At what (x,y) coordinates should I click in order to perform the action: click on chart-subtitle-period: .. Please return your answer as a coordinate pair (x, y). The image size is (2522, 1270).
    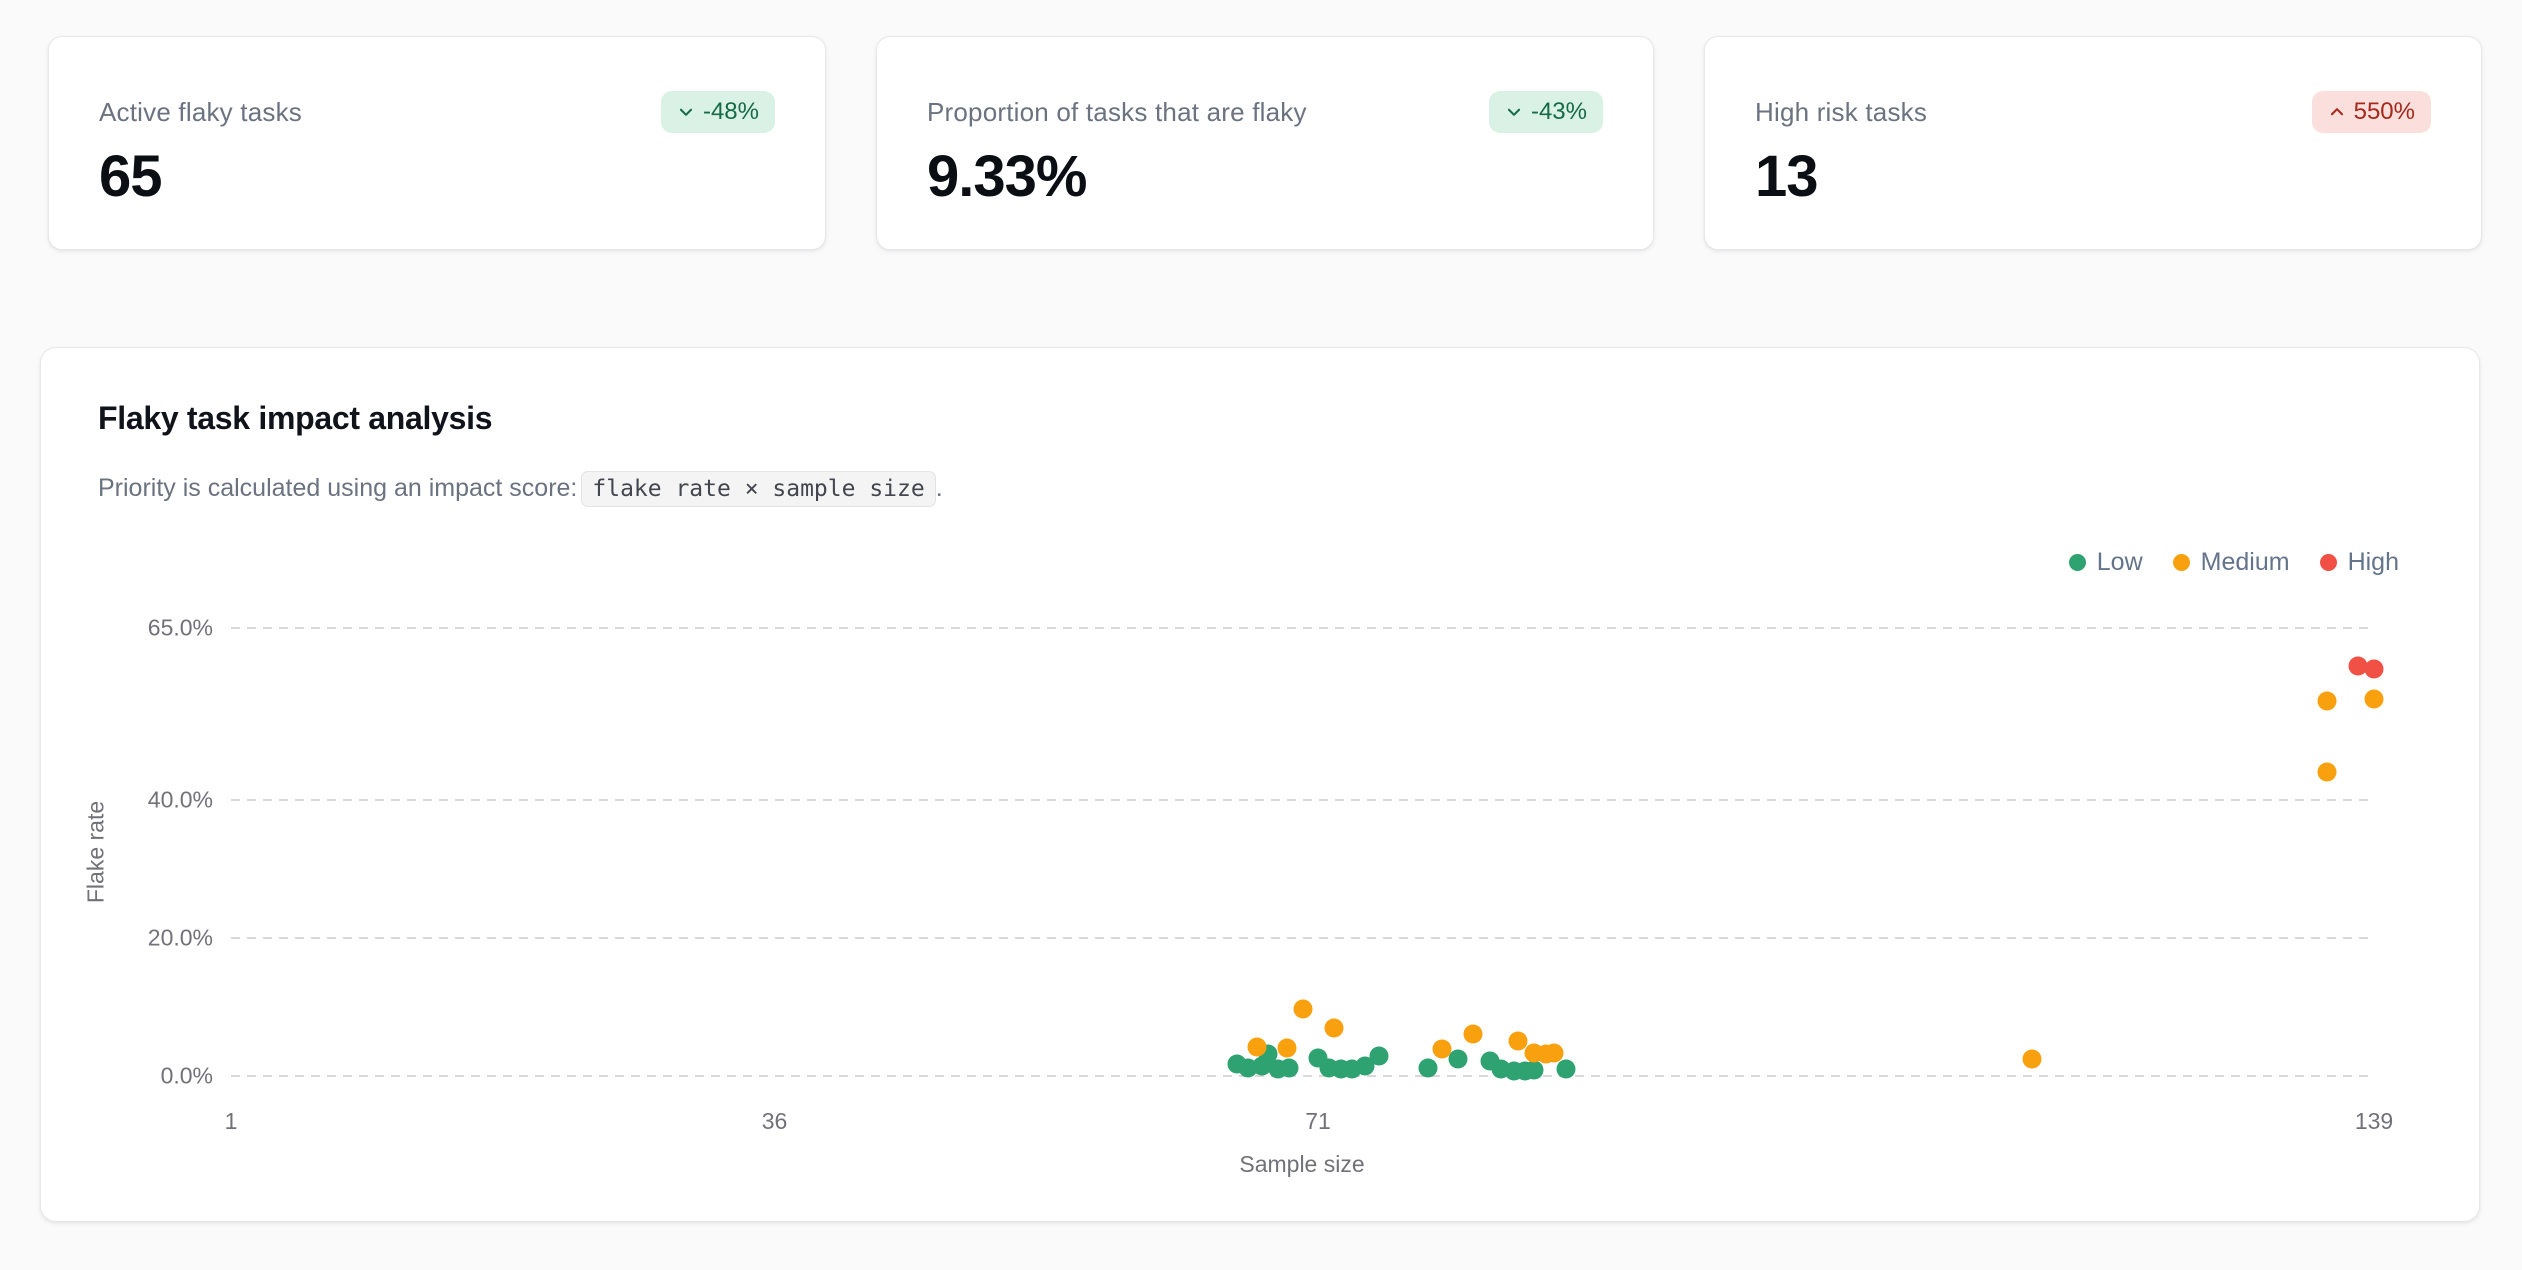
    Looking at the image, I should click on (939, 488).